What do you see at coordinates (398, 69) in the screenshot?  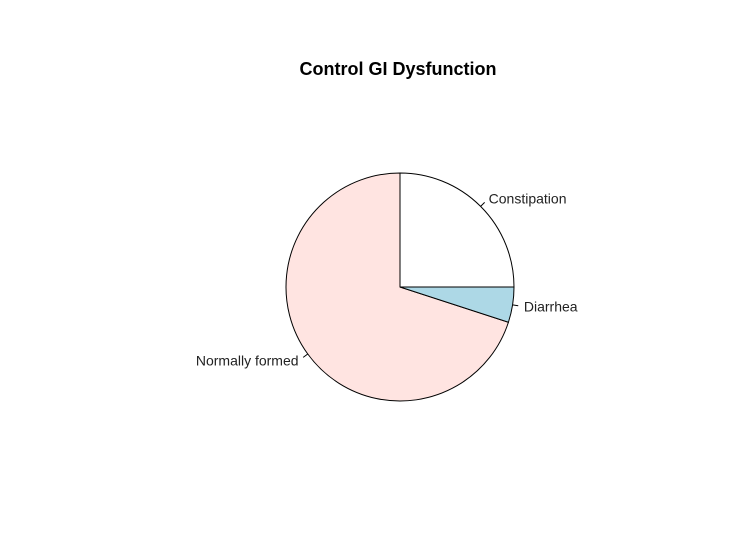 I see `chart-title: Control GI Dysfunction` at bounding box center [398, 69].